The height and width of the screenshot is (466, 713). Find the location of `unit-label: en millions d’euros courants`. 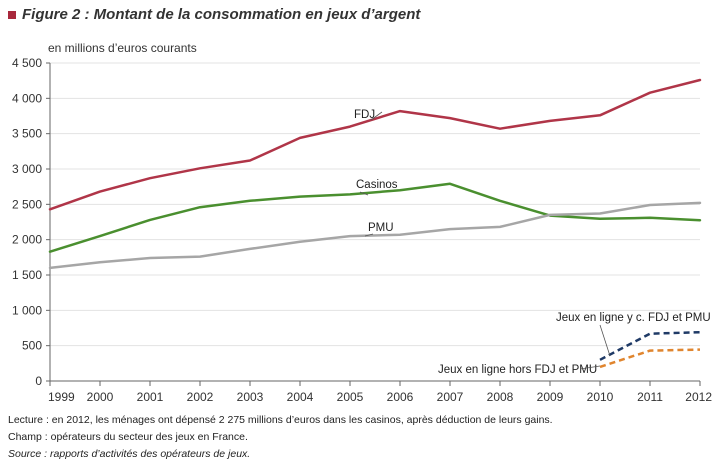

unit-label: en millions d’euros courants is located at coordinates (122, 48).